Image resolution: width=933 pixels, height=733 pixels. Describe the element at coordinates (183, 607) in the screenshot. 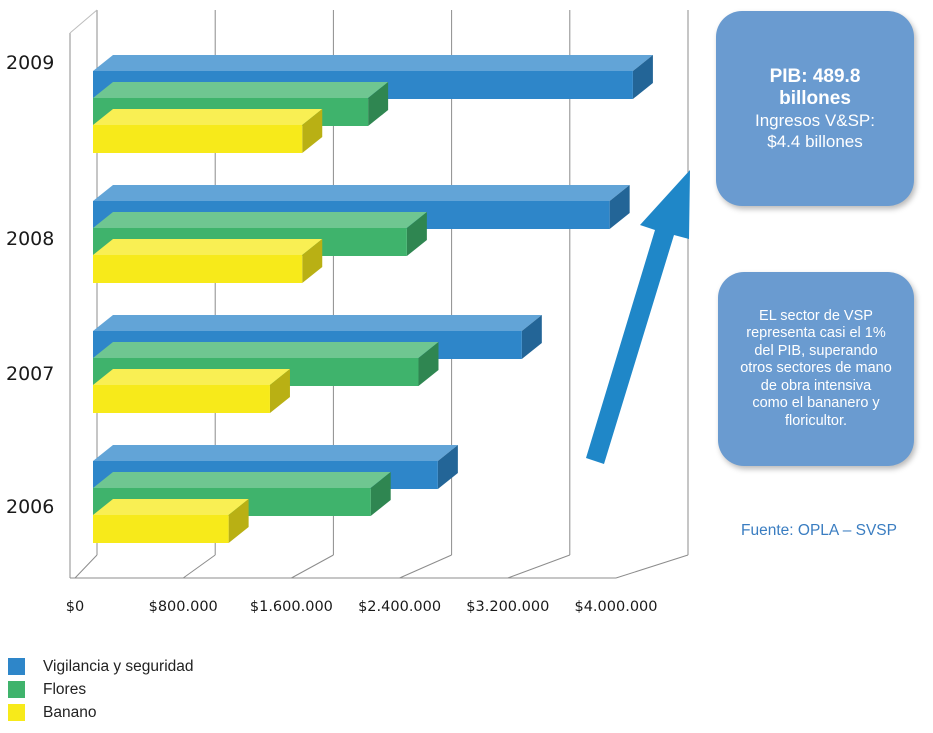

I see `x-tick-label: $800.000` at that location.